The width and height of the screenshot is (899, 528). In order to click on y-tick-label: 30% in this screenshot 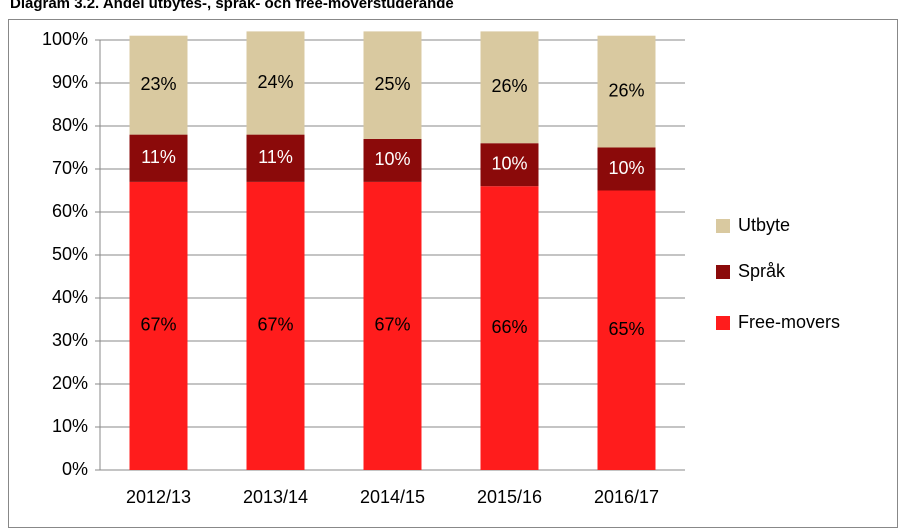, I will do `click(70, 340)`.